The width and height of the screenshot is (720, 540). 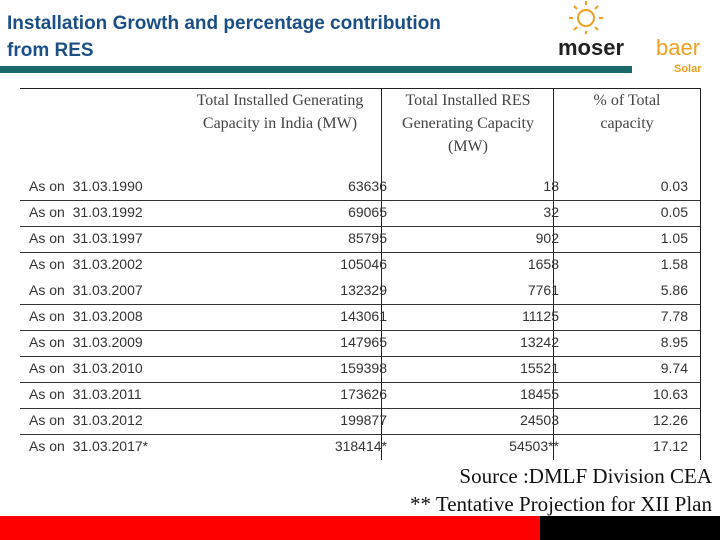 I want to click on cell-res-capacity: 11125, so click(x=540, y=316).